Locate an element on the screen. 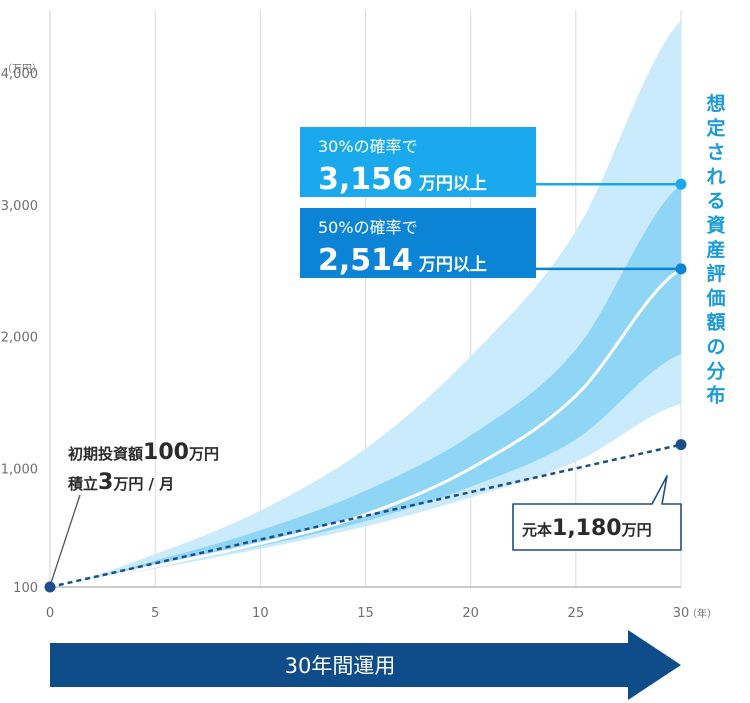  y-tick-label: 100 is located at coordinates (25, 588).